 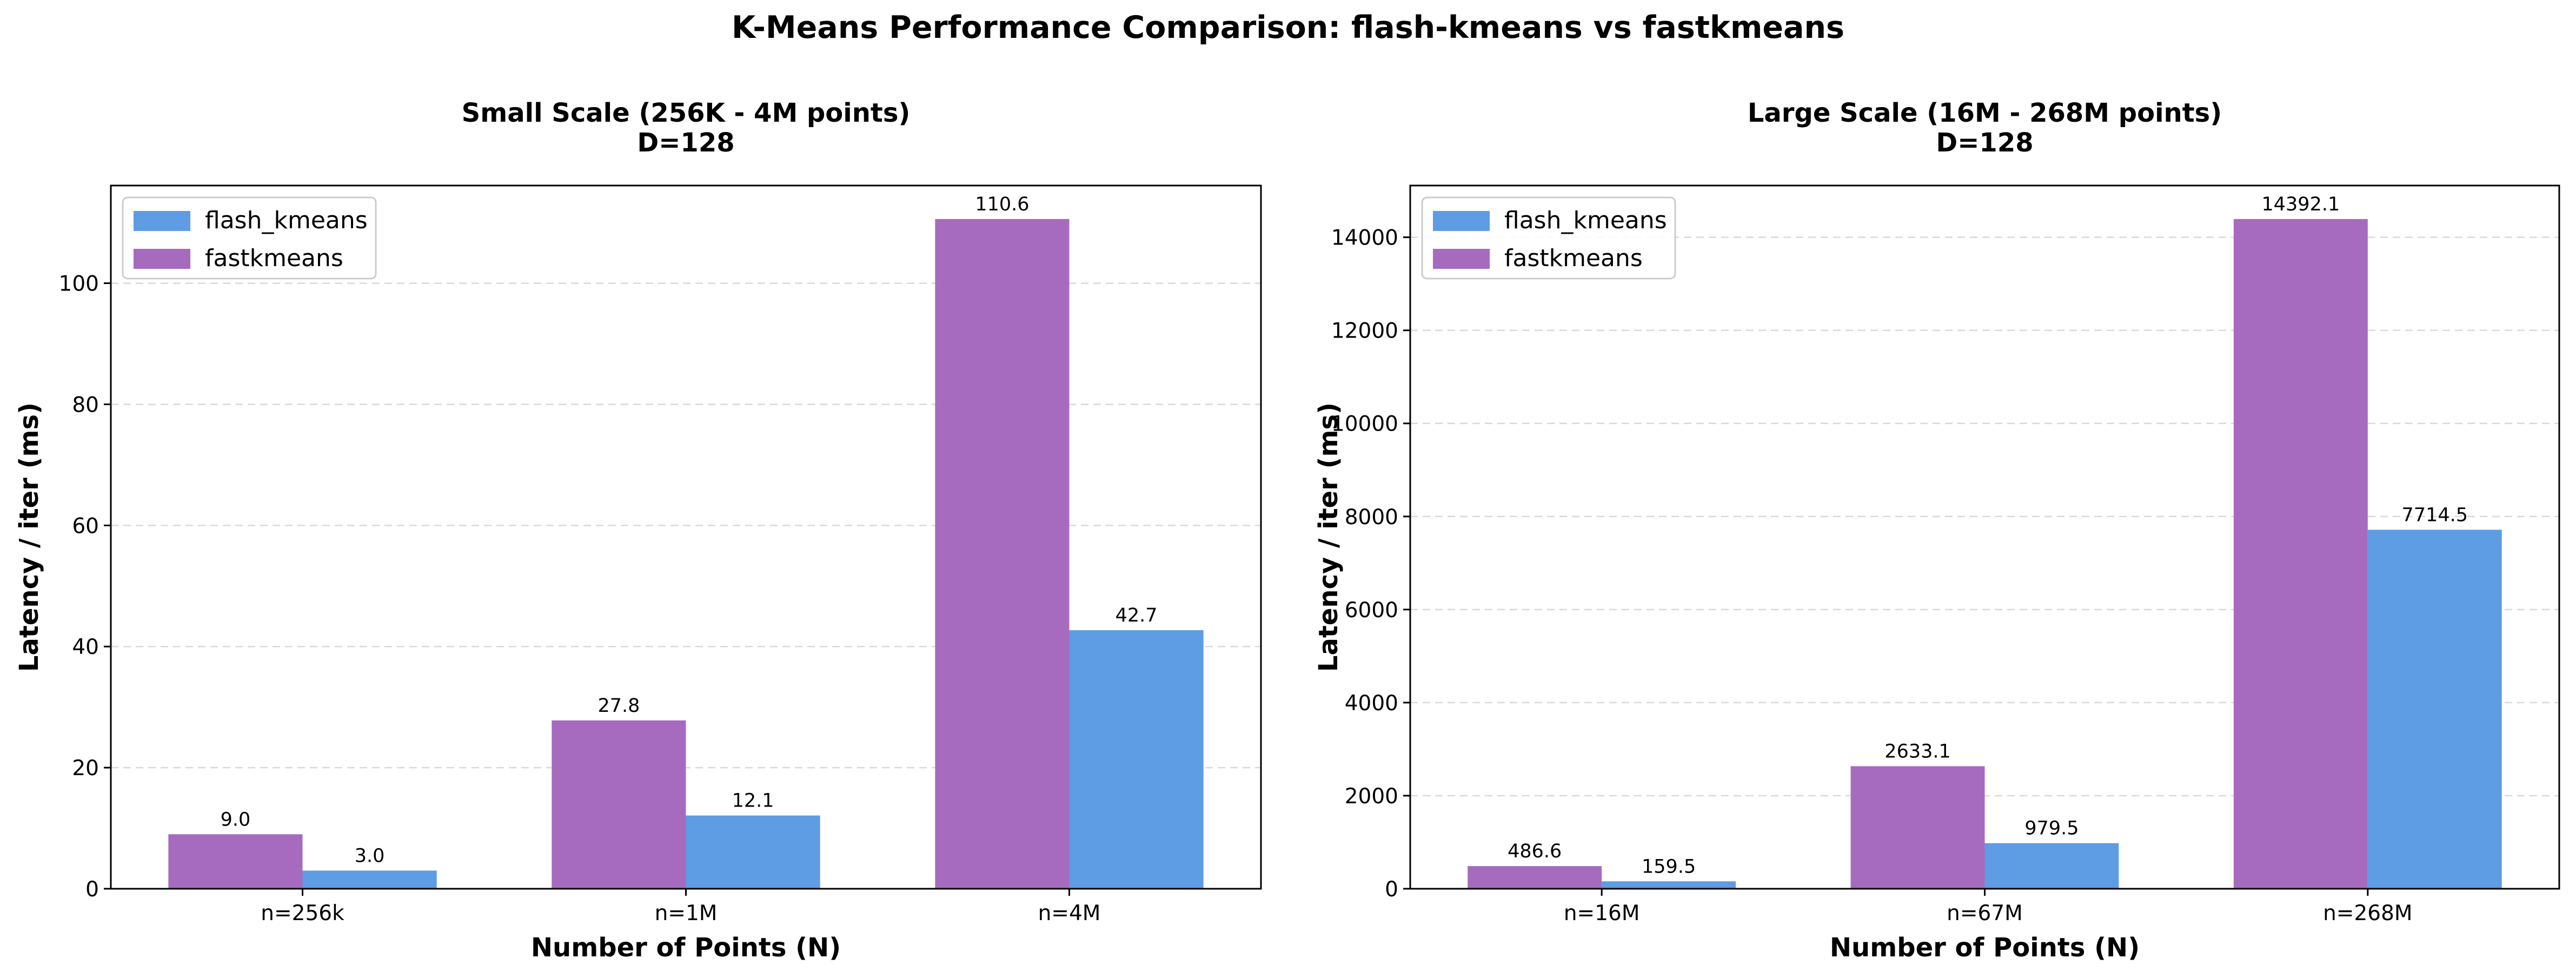 What do you see at coordinates (236, 819) in the screenshot?
I see `data-label: 9.0` at bounding box center [236, 819].